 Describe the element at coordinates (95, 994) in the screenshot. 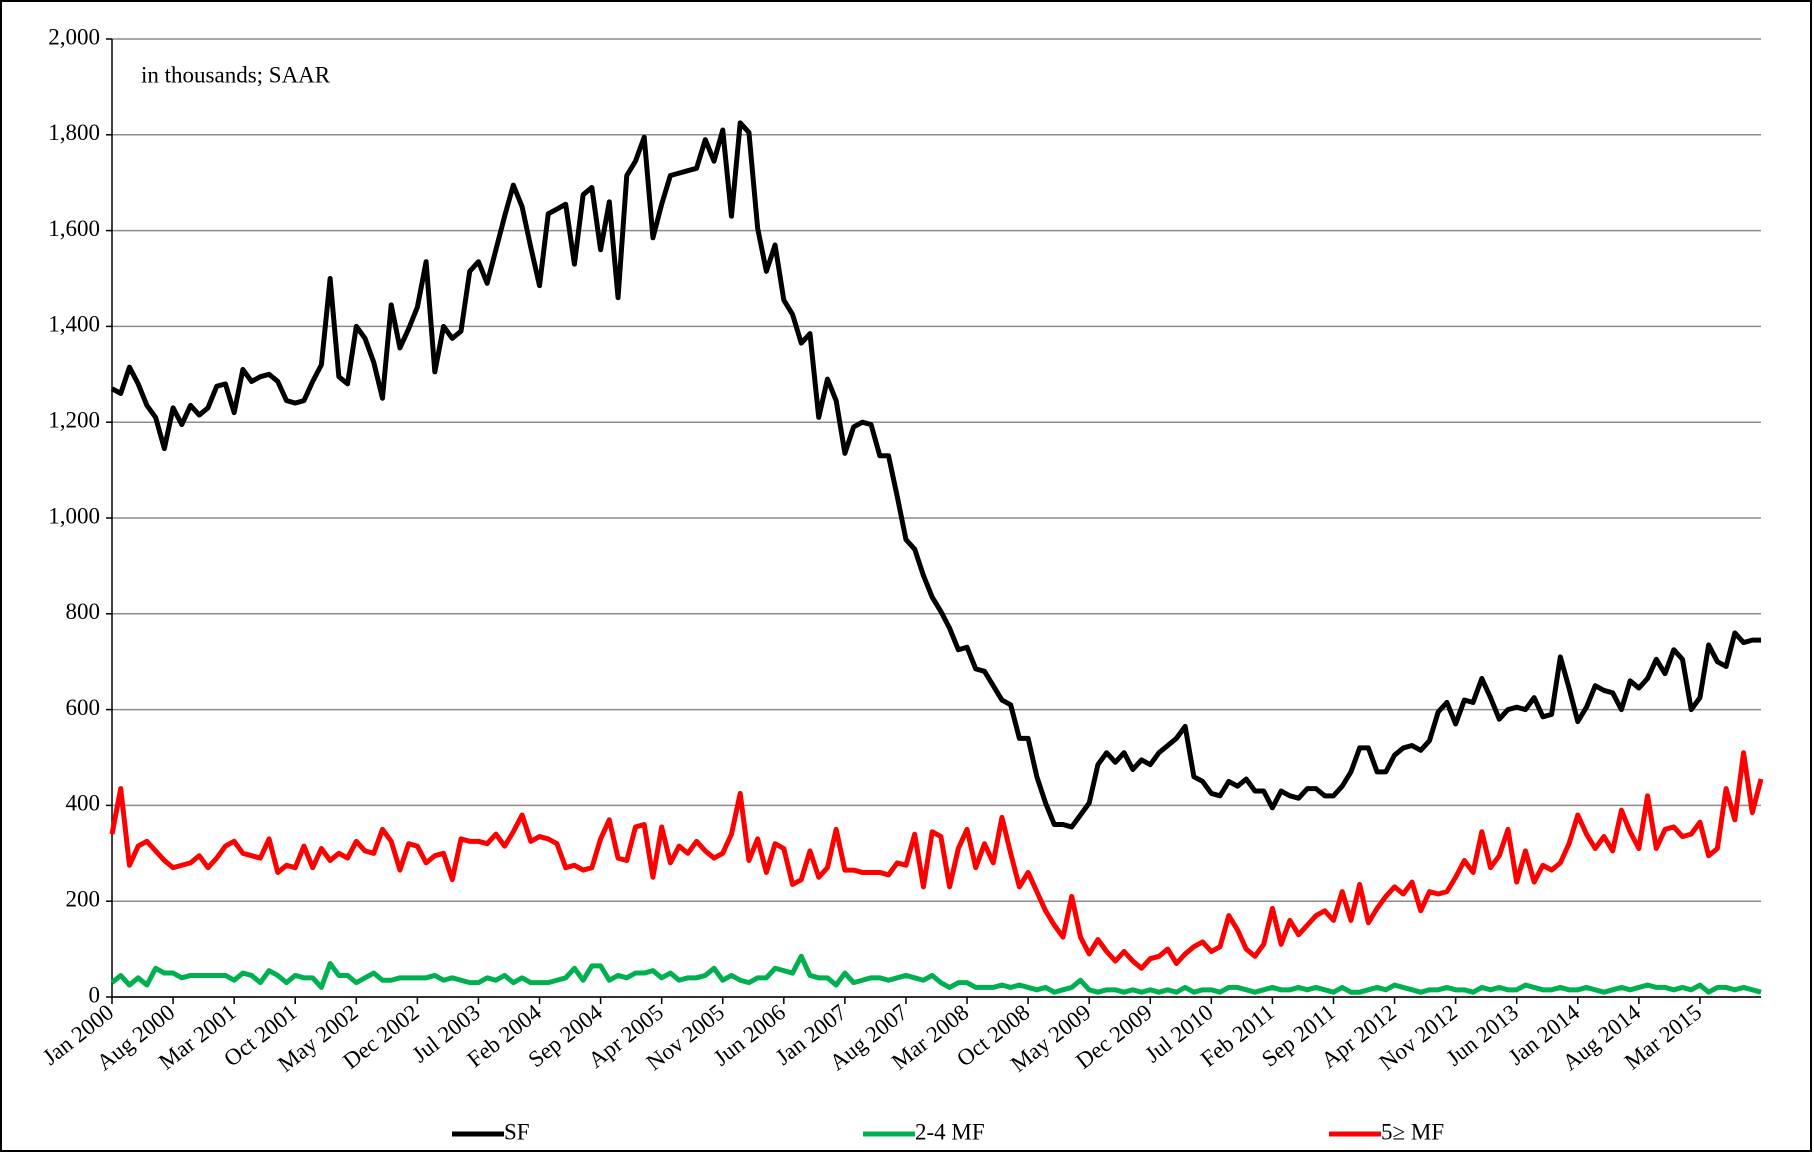

I see `y-tick-label: 0` at that location.